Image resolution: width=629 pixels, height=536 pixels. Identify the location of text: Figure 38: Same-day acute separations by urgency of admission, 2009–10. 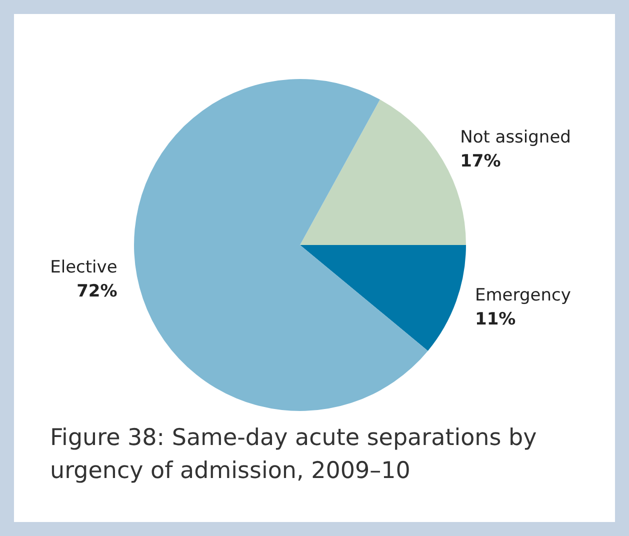
(294, 455).